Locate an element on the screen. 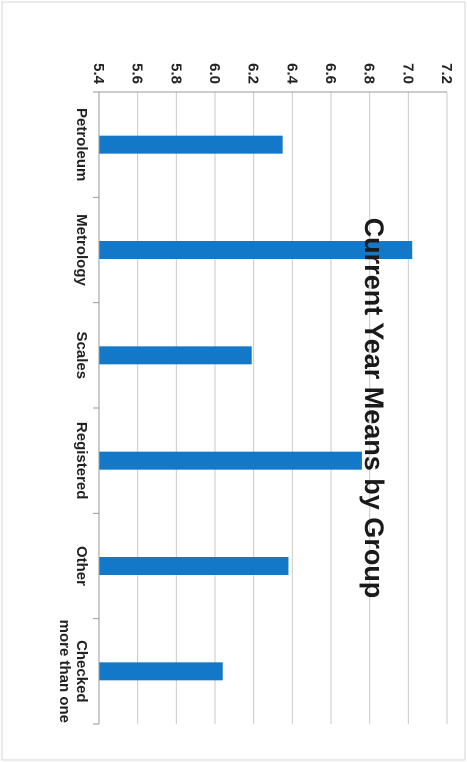  category-label: Scales is located at coordinates (81, 356).